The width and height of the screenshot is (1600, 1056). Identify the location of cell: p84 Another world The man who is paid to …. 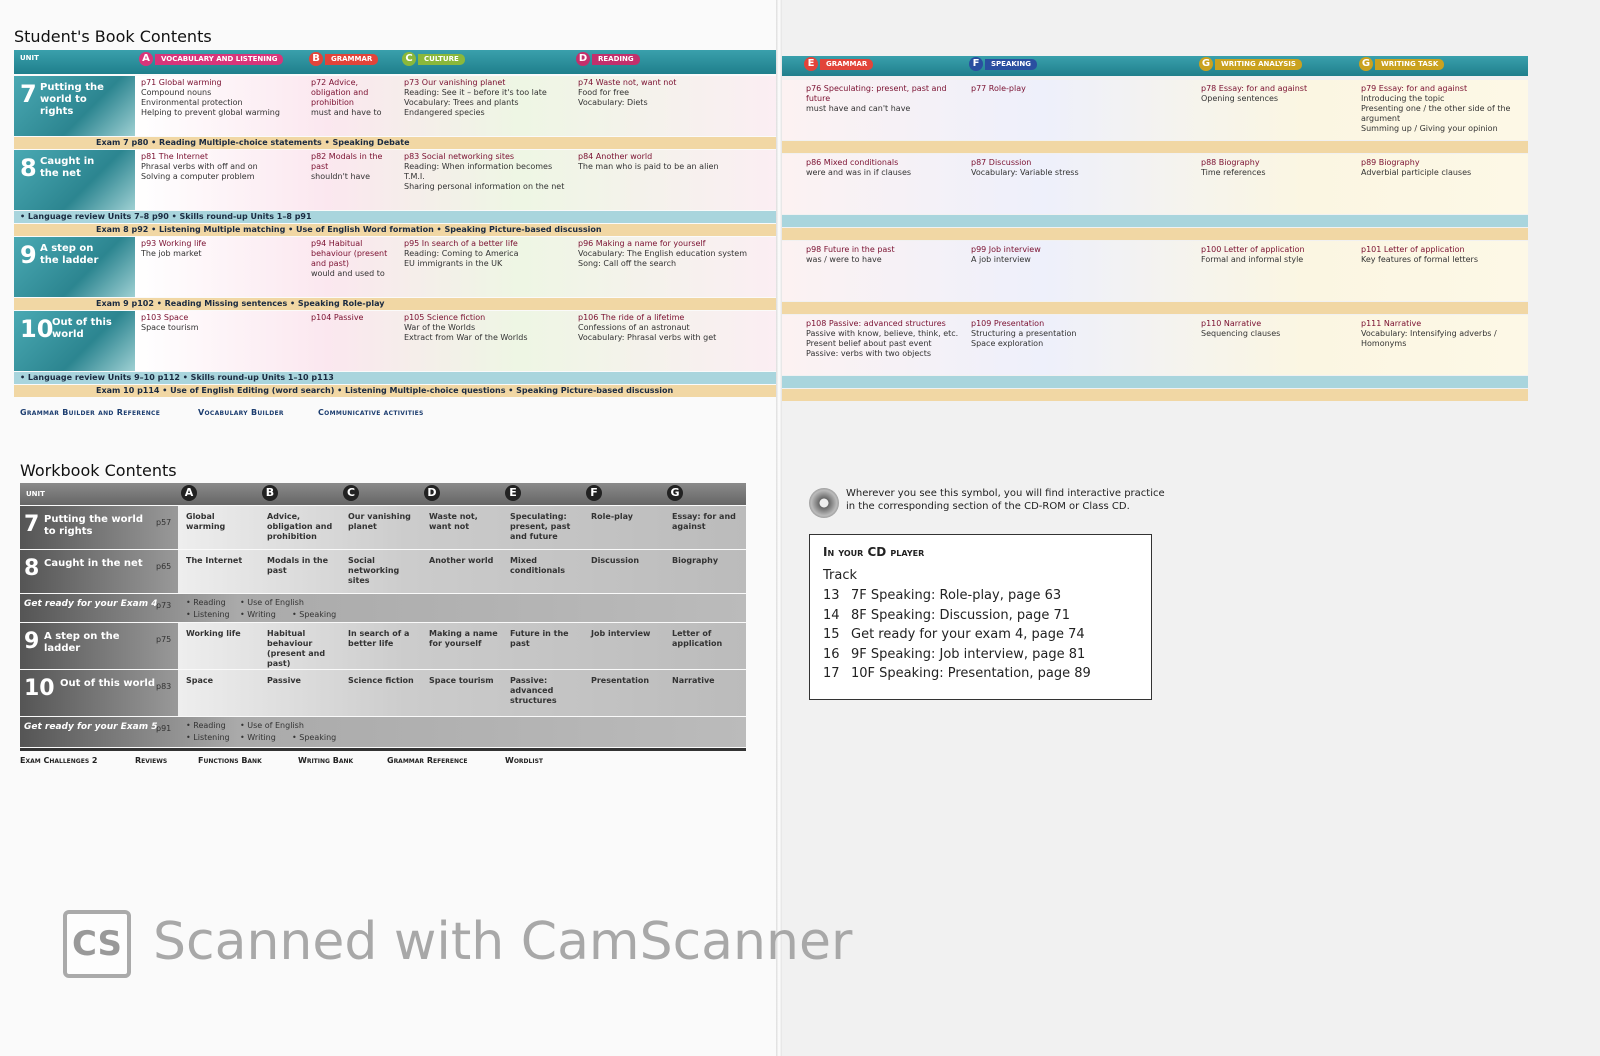
(674, 162).